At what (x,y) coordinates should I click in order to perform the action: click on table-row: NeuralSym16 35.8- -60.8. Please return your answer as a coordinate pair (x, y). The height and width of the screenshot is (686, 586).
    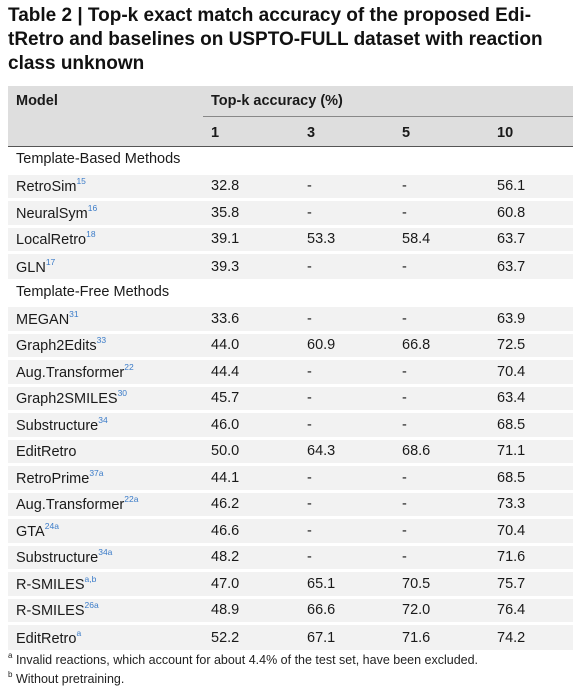
    Looking at the image, I should click on (290, 212).